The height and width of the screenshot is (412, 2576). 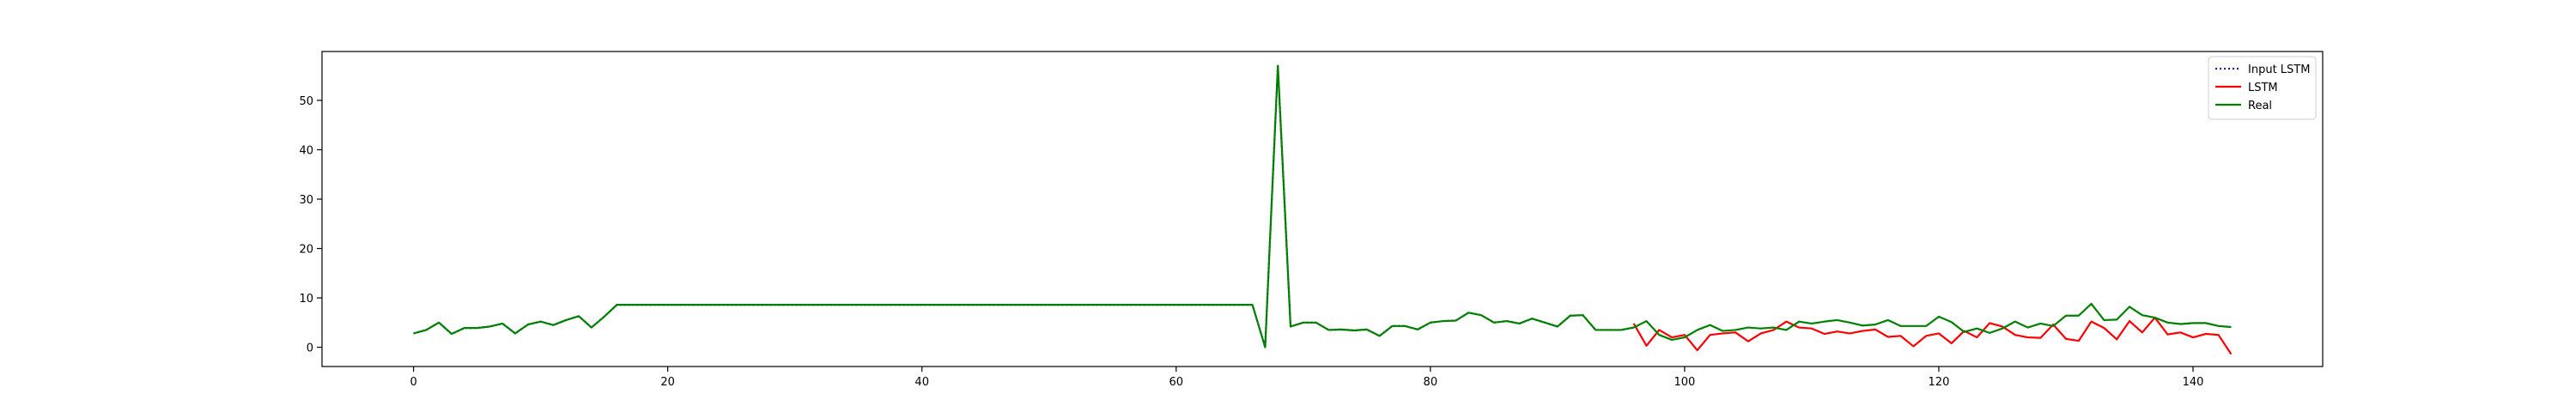 What do you see at coordinates (1939, 382) in the screenshot?
I see `x-tick-label: 120` at bounding box center [1939, 382].